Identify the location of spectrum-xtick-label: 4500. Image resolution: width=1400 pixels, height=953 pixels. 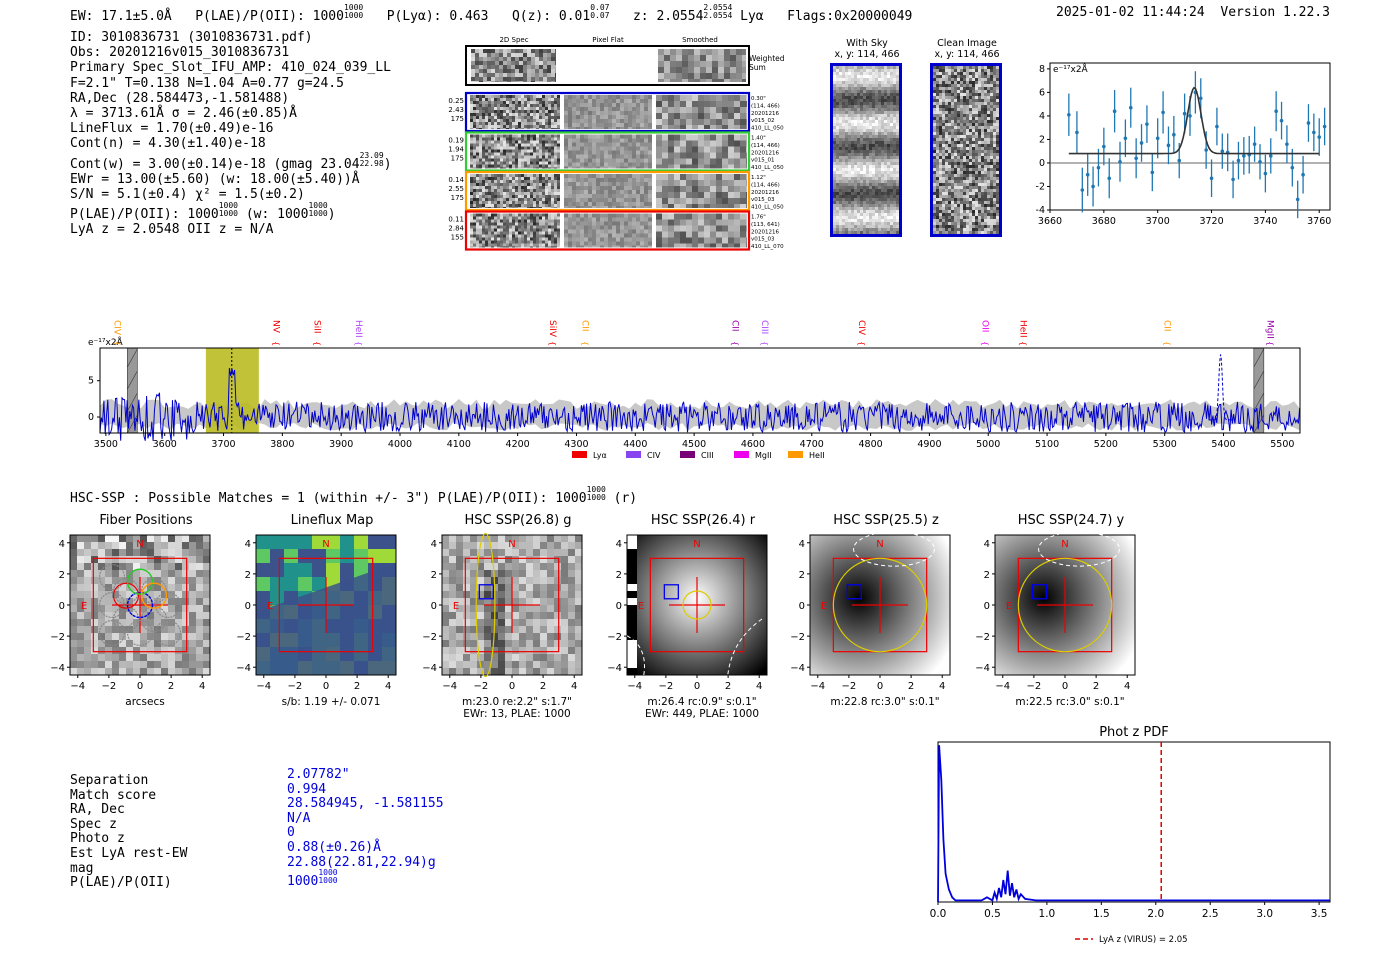
(694, 444).